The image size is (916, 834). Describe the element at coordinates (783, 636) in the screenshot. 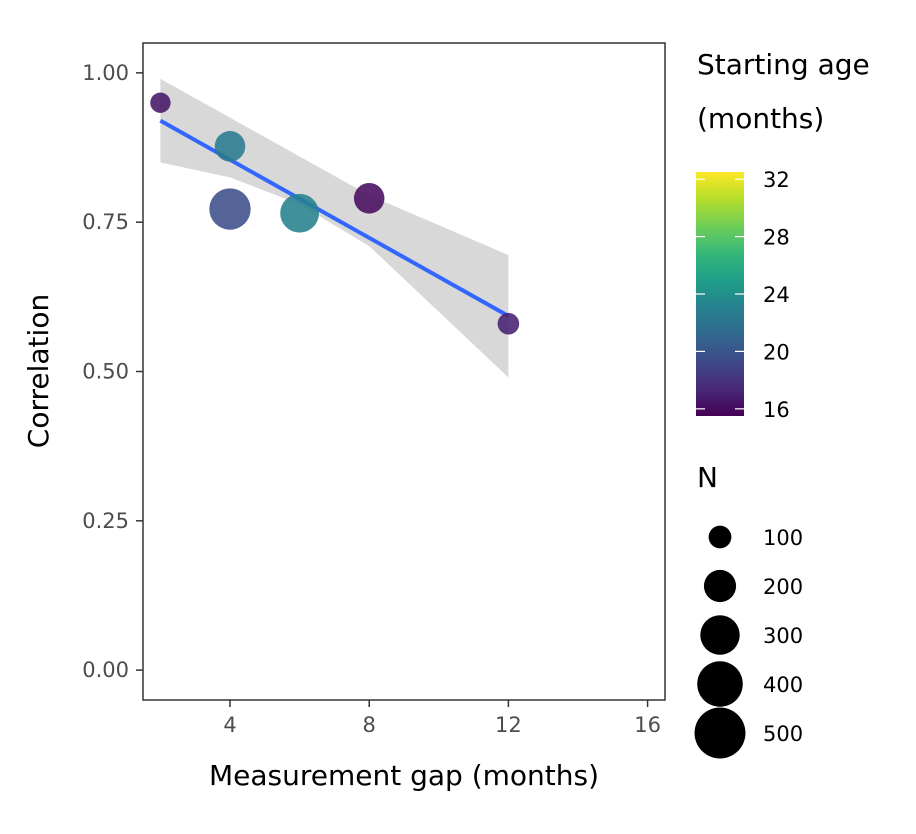

I see `size-legend-label: 300` at that location.